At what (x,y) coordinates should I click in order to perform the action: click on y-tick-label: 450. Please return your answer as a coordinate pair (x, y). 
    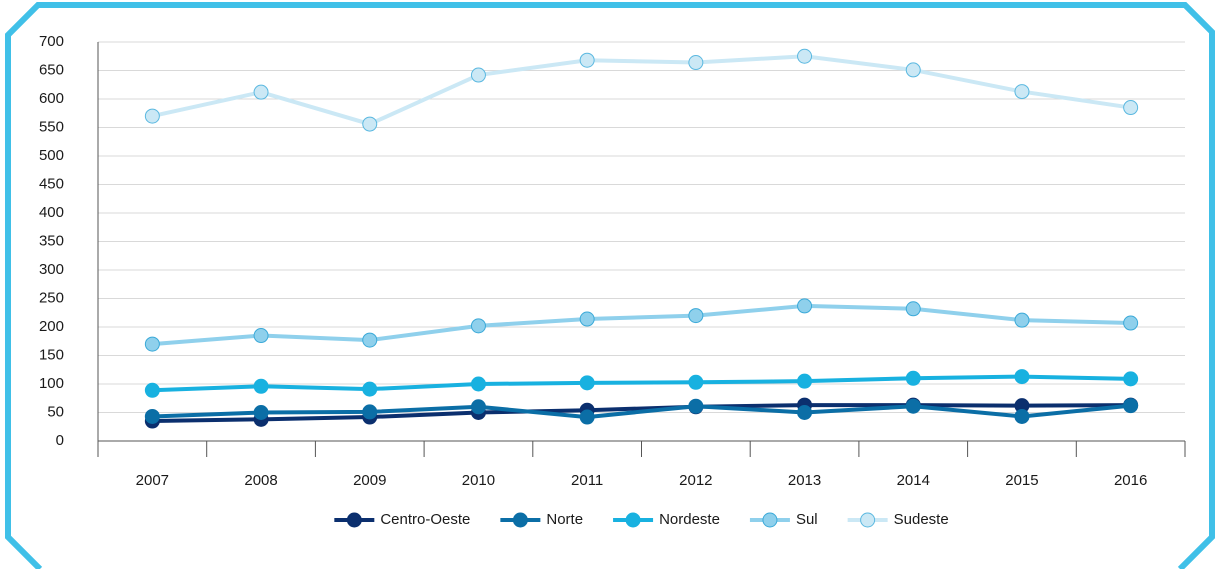
    Looking at the image, I should click on (51, 183).